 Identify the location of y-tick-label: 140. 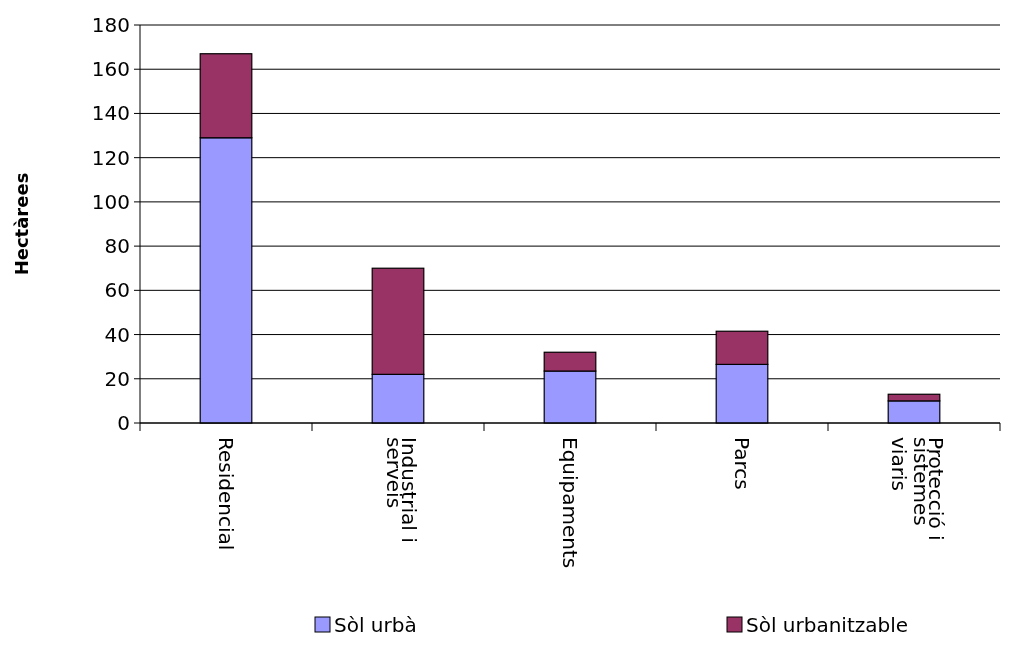
(110, 113).